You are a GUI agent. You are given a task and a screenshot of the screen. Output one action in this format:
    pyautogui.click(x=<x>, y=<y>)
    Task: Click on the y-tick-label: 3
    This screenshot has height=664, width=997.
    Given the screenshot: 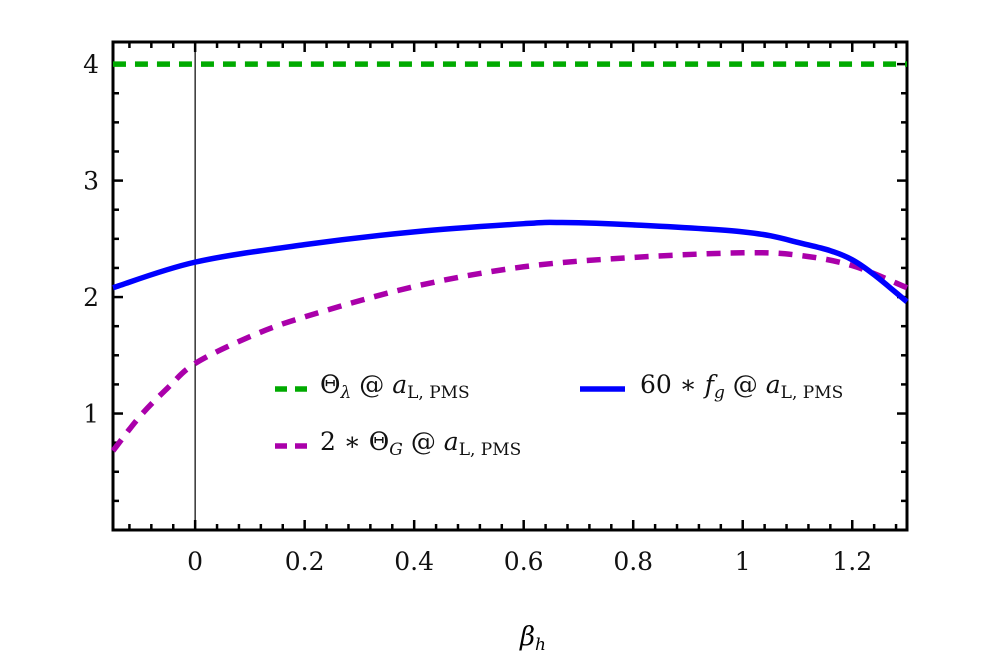 What is the action you would take?
    pyautogui.click(x=91, y=181)
    